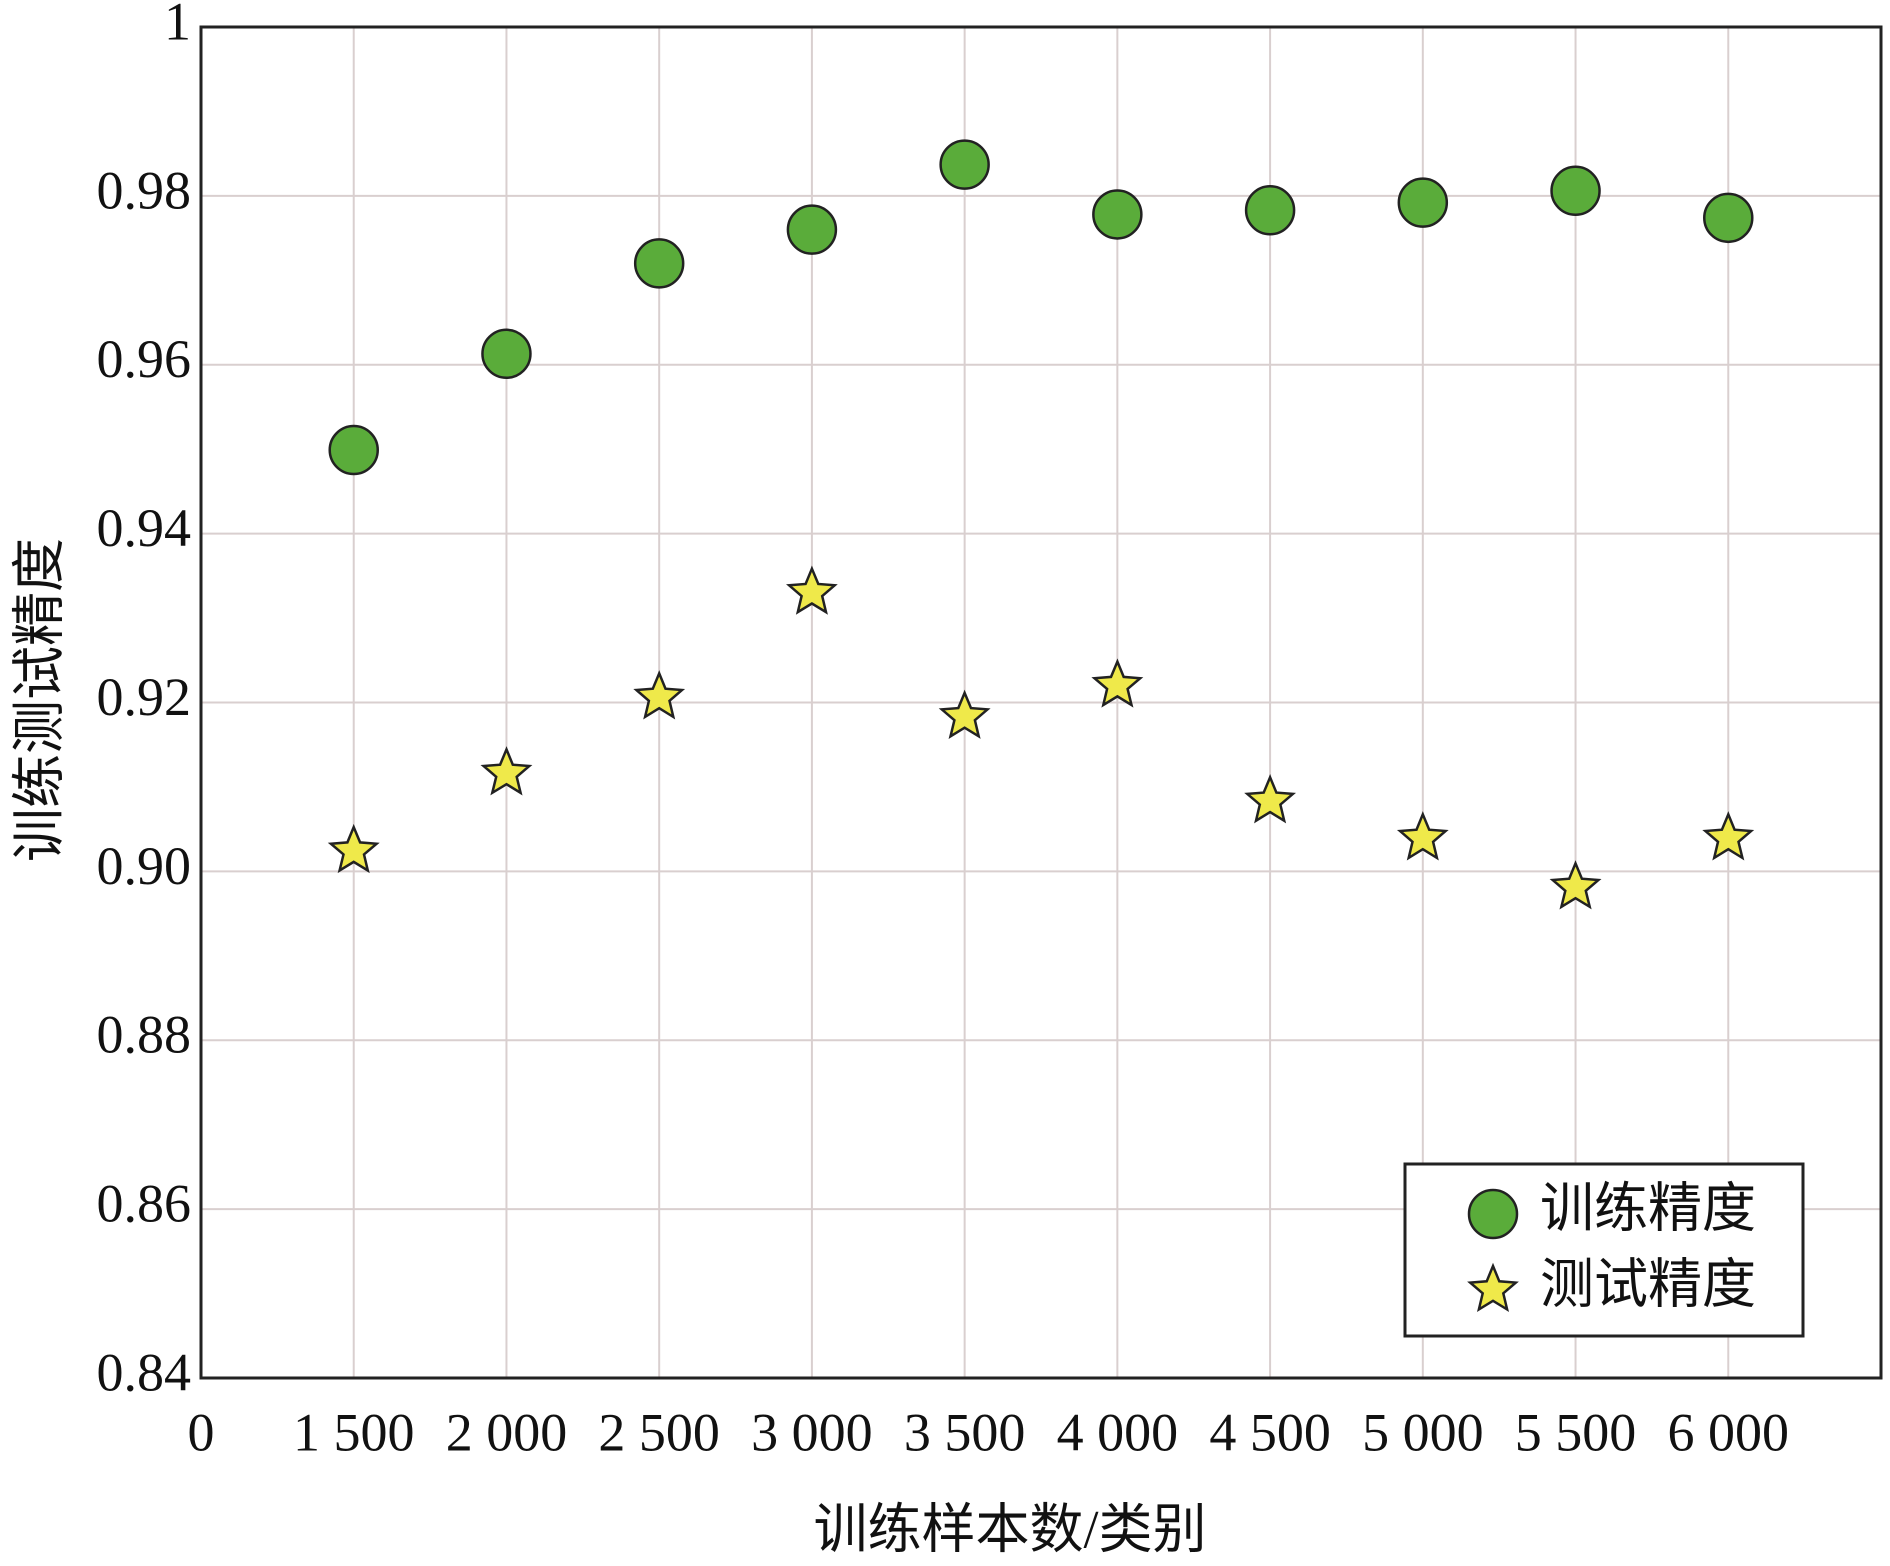 The width and height of the screenshot is (1890, 1566). I want to click on x-tick-label: 4 000, so click(1118, 1432).